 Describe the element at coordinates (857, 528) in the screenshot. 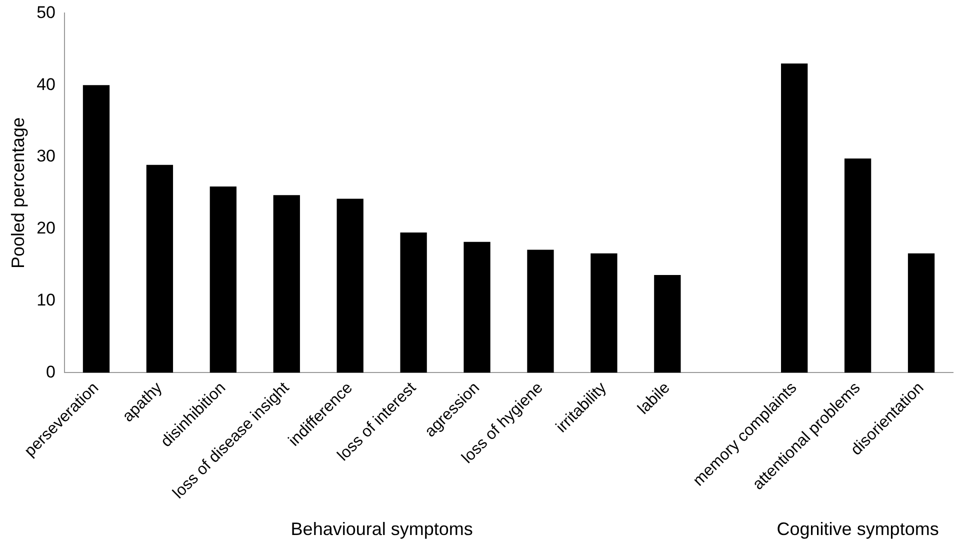

I see `text: Cognitive symptoms` at that location.